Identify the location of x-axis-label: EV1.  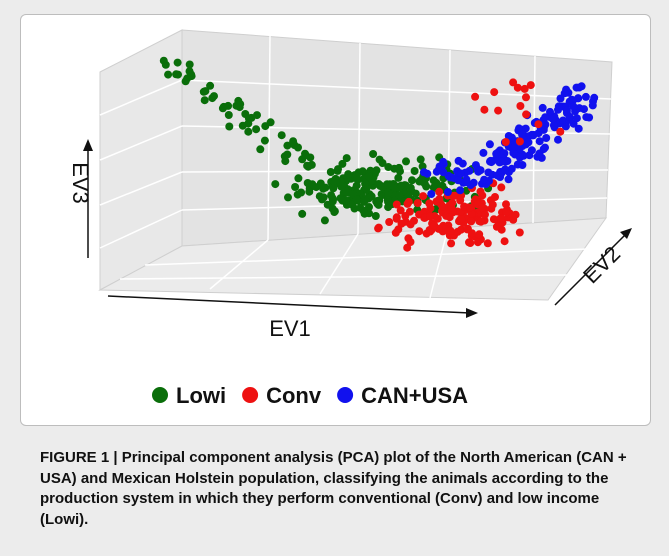
(290, 328).